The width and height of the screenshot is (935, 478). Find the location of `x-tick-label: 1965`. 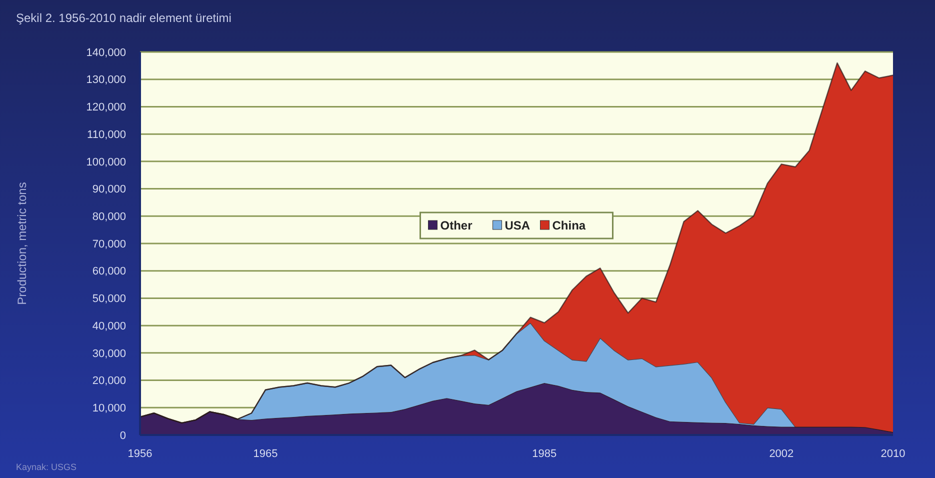

x-tick-label: 1965 is located at coordinates (265, 454).